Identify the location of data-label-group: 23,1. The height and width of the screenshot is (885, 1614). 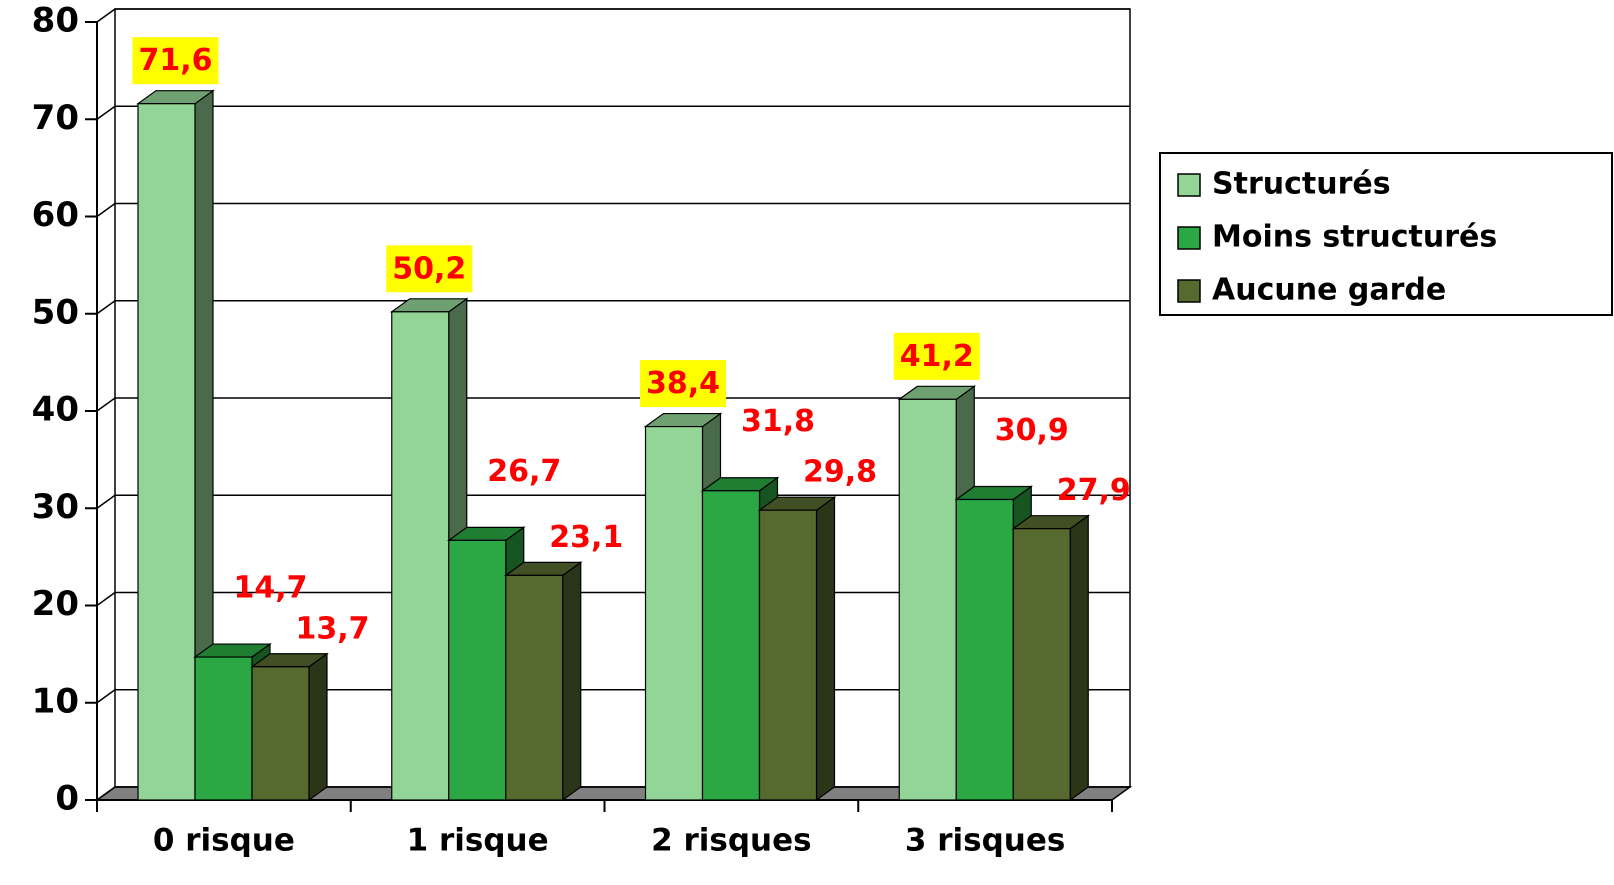
(586, 537).